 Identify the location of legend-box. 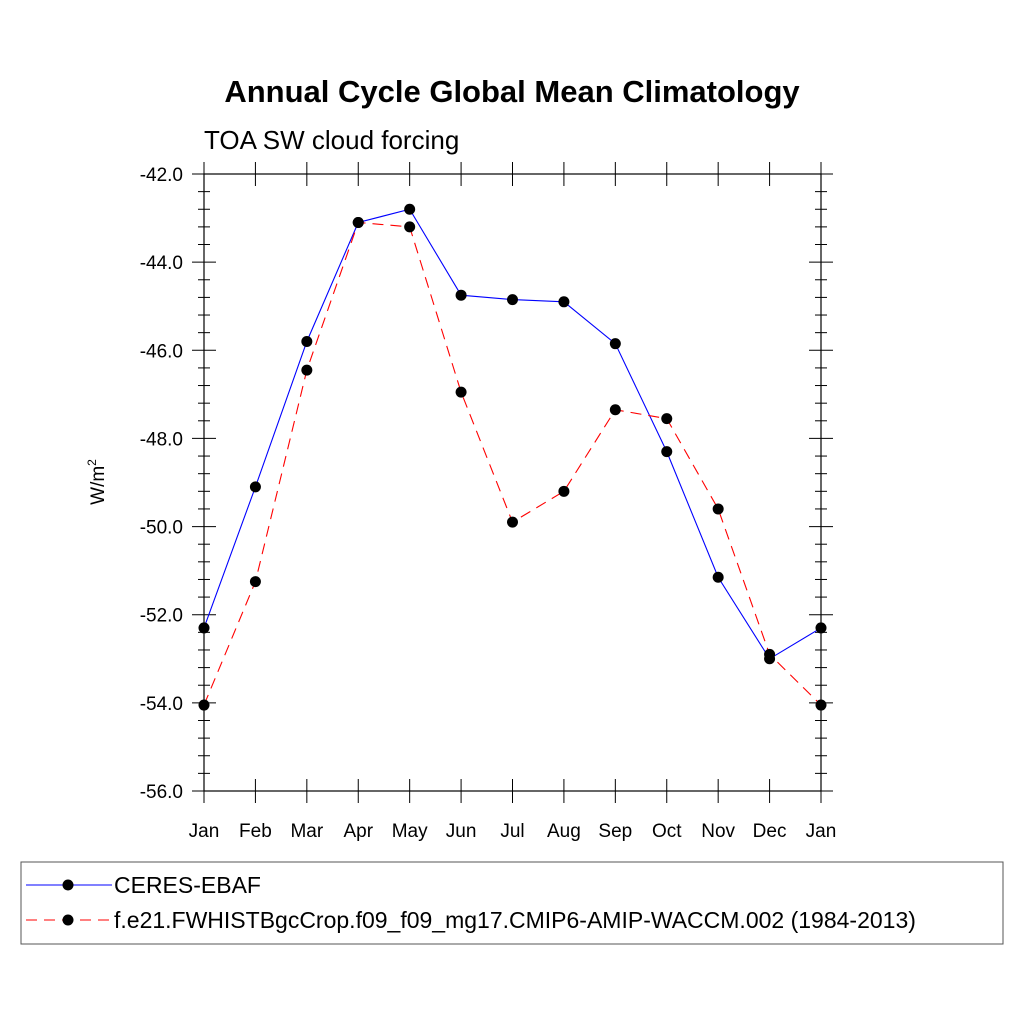
(512, 903).